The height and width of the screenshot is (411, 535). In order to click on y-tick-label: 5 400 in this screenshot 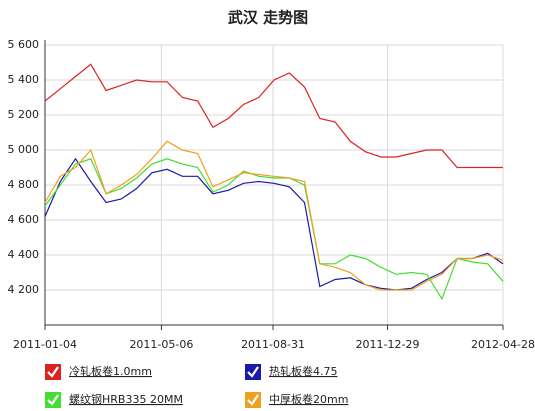, I will do `click(24, 79)`.